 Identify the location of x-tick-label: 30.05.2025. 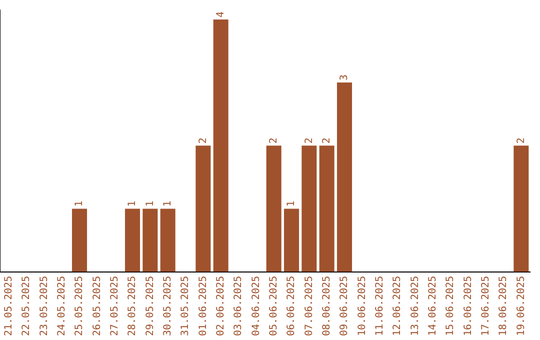
(168, 306).